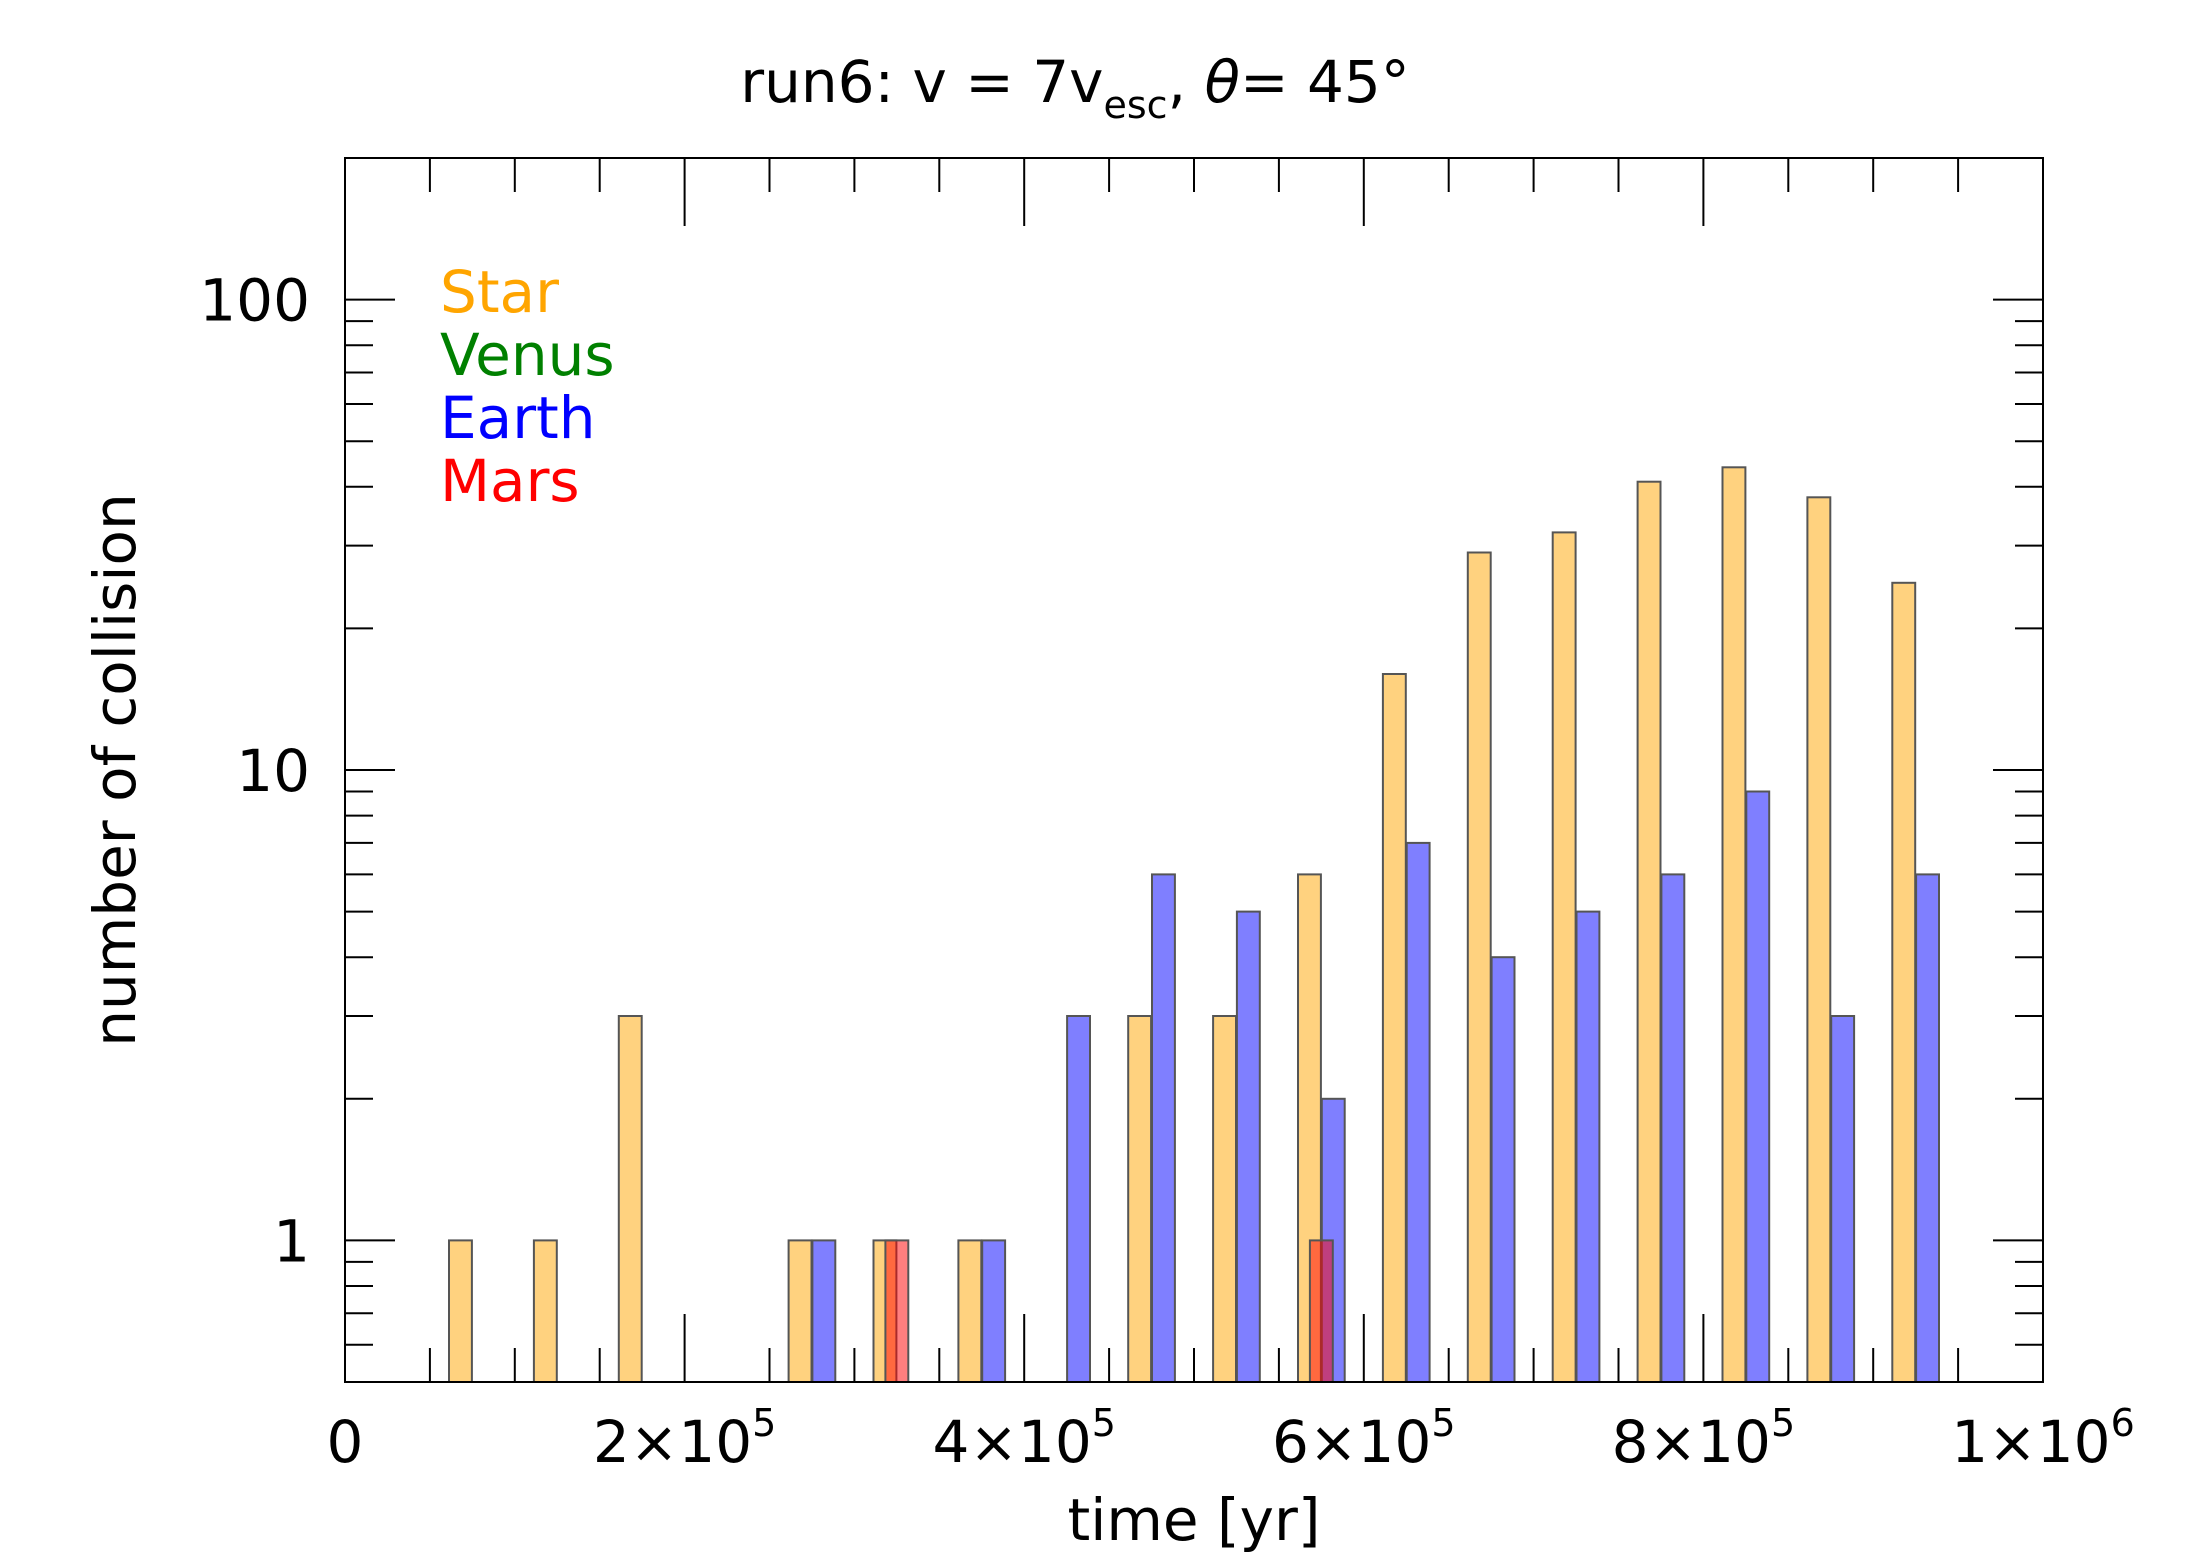 The height and width of the screenshot is (1563, 2188). What do you see at coordinates (1135, 105) in the screenshot?
I see `title-subscript: esc` at bounding box center [1135, 105].